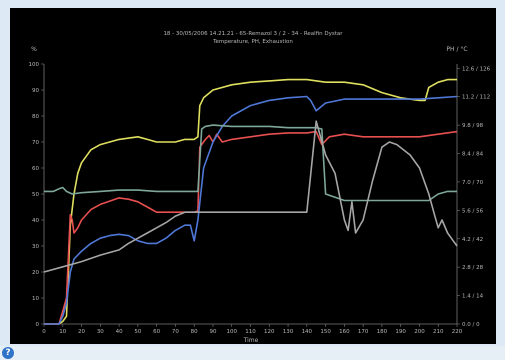  What do you see at coordinates (473, 126) in the screenshot?
I see `y-right-tick-label: 9.8 / 98` at bounding box center [473, 126].